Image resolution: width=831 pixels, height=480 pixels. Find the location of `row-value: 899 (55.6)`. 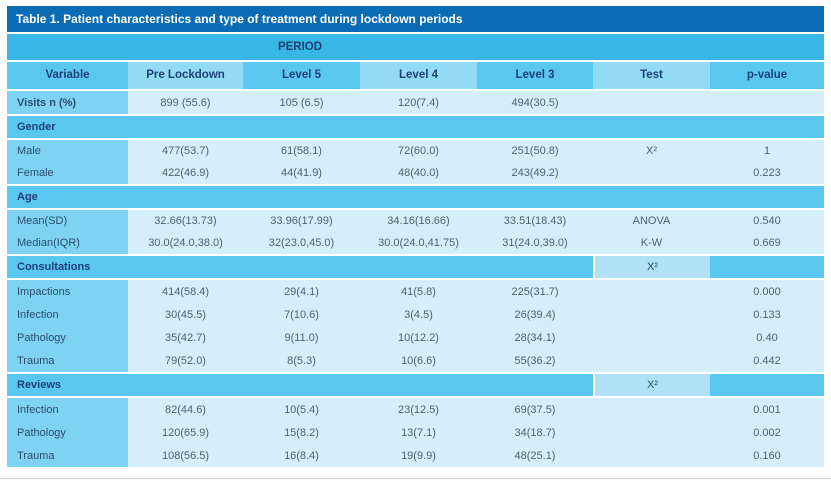

row-value: 899 (55.6) is located at coordinates (185, 102).